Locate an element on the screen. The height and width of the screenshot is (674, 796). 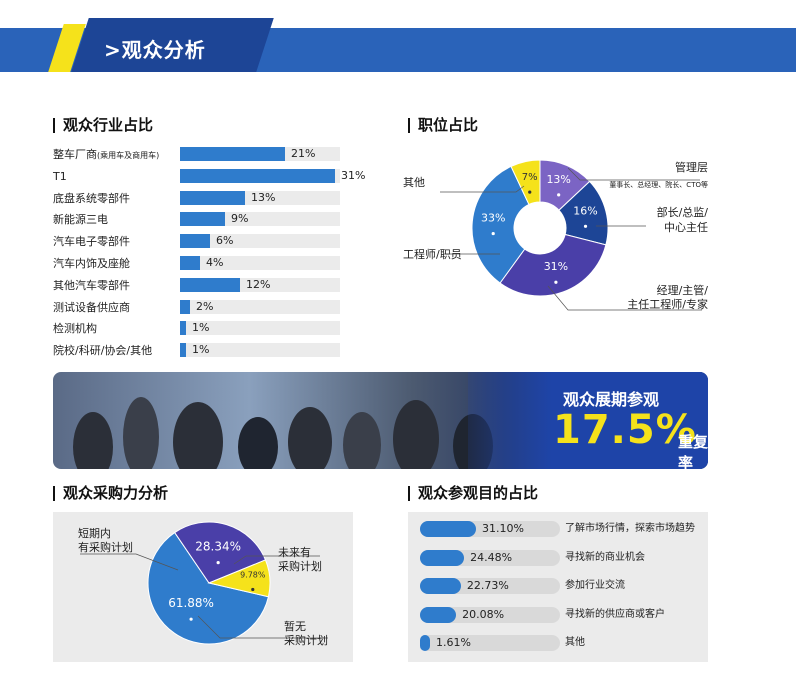
pie-label: 7% is located at coordinates (530, 177).